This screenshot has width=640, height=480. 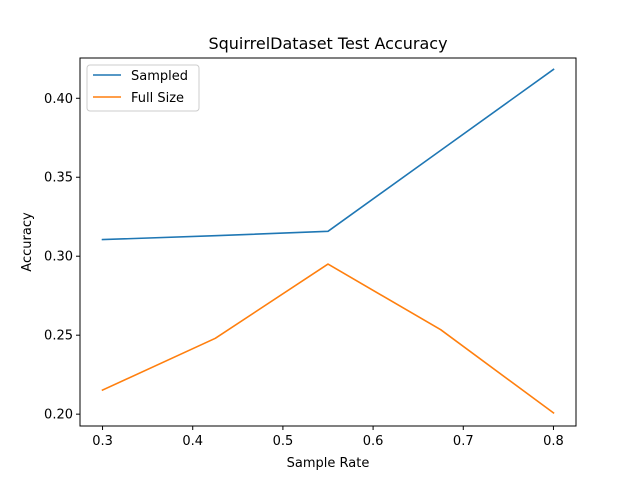 I want to click on x-tick-label: 0.4, so click(x=192, y=441).